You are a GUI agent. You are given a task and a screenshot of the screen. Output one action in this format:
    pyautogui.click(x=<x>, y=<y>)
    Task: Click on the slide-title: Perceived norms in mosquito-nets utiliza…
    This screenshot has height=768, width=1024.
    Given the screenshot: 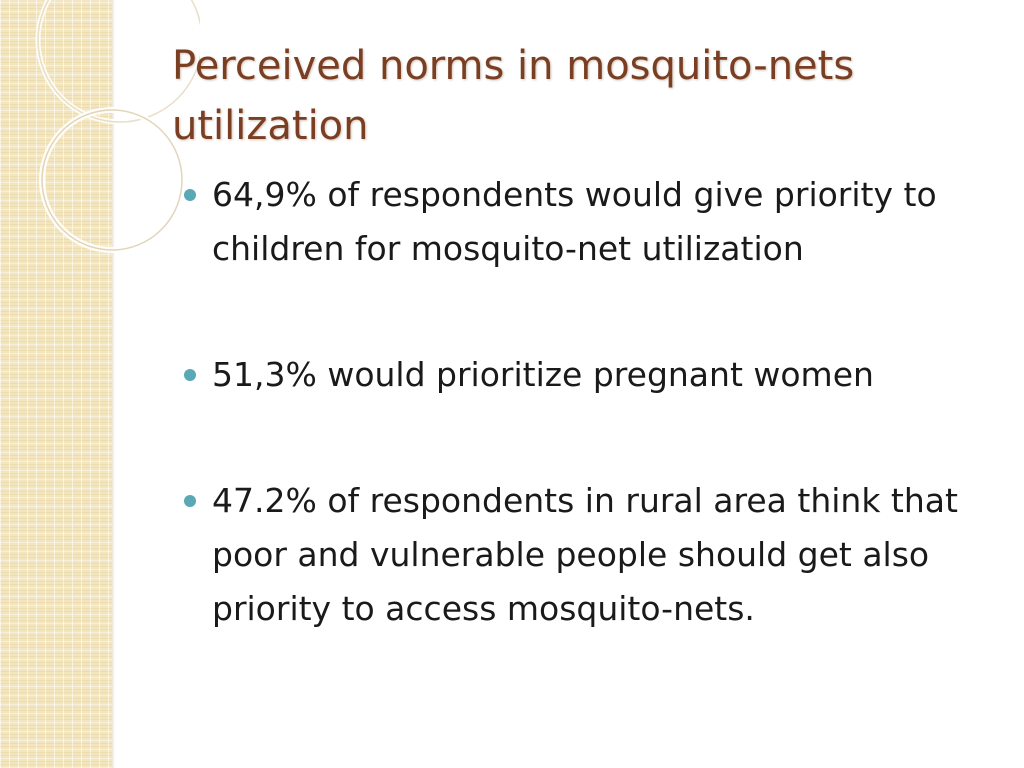 What is the action you would take?
    pyautogui.click(x=513, y=96)
    